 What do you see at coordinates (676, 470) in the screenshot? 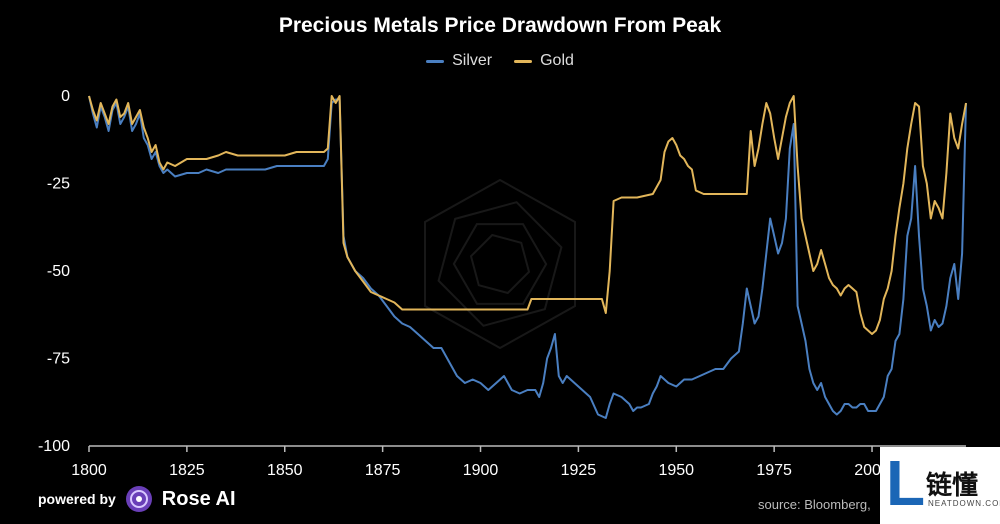
I see `x-tick-label: 1950` at bounding box center [676, 470].